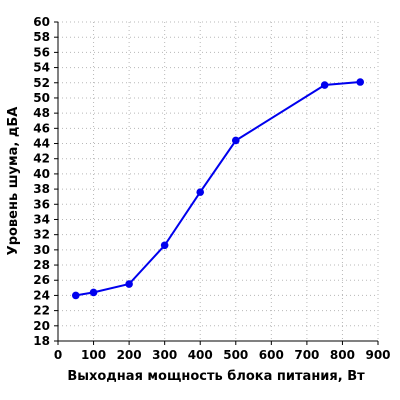 The image size is (400, 400). I want to click on y-tick-label: 48, so click(41, 113).